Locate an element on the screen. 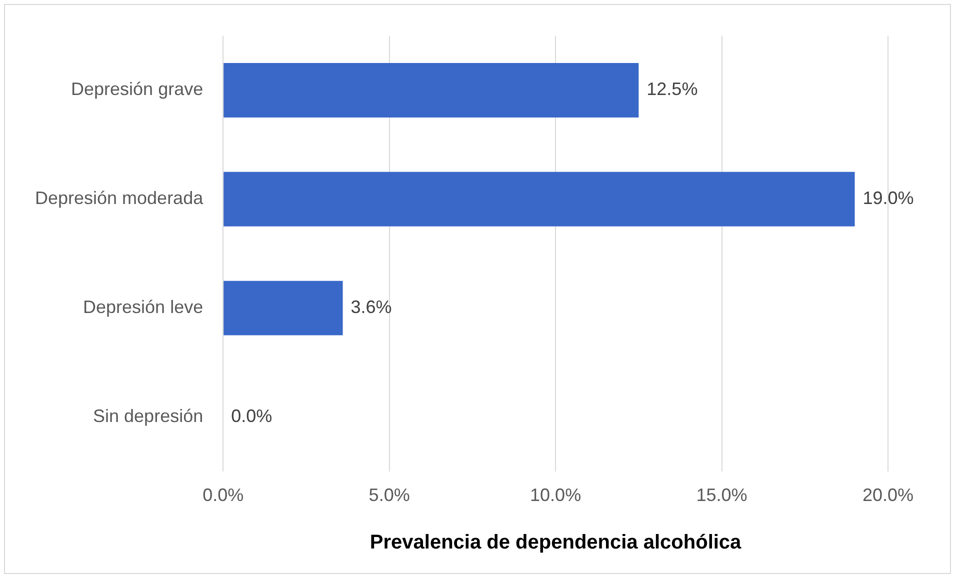 Image resolution: width=957 pixels, height=580 pixels. data-label: 0.0% is located at coordinates (251, 416).